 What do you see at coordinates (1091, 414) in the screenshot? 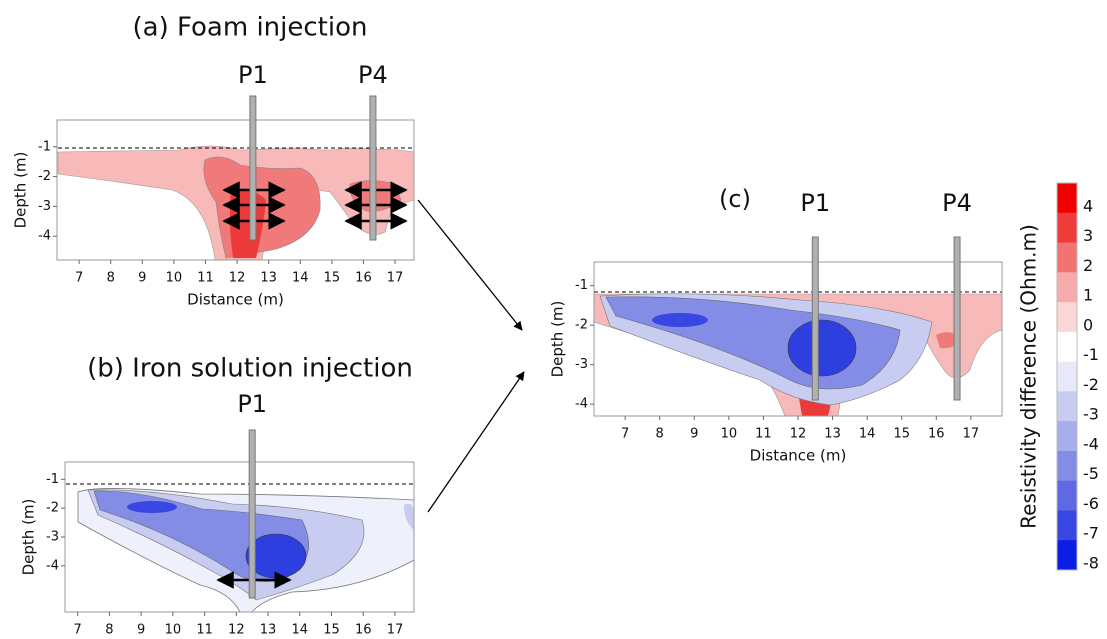
I see `colorbar-tick-label: -3` at bounding box center [1091, 414].